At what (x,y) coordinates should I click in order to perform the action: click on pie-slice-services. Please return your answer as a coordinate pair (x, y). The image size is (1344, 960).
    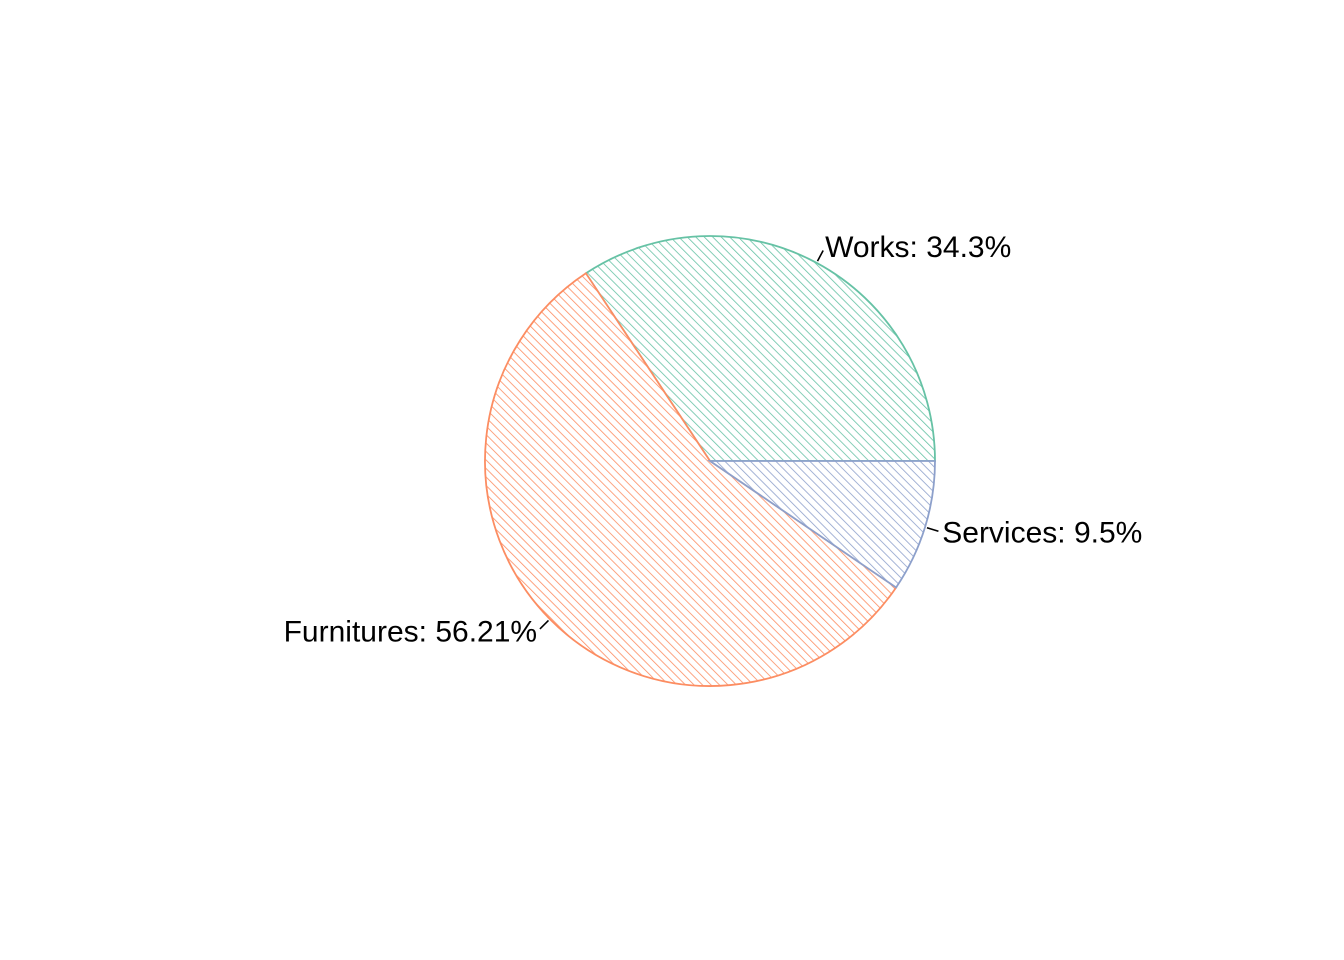
    Looking at the image, I should click on (821, 524).